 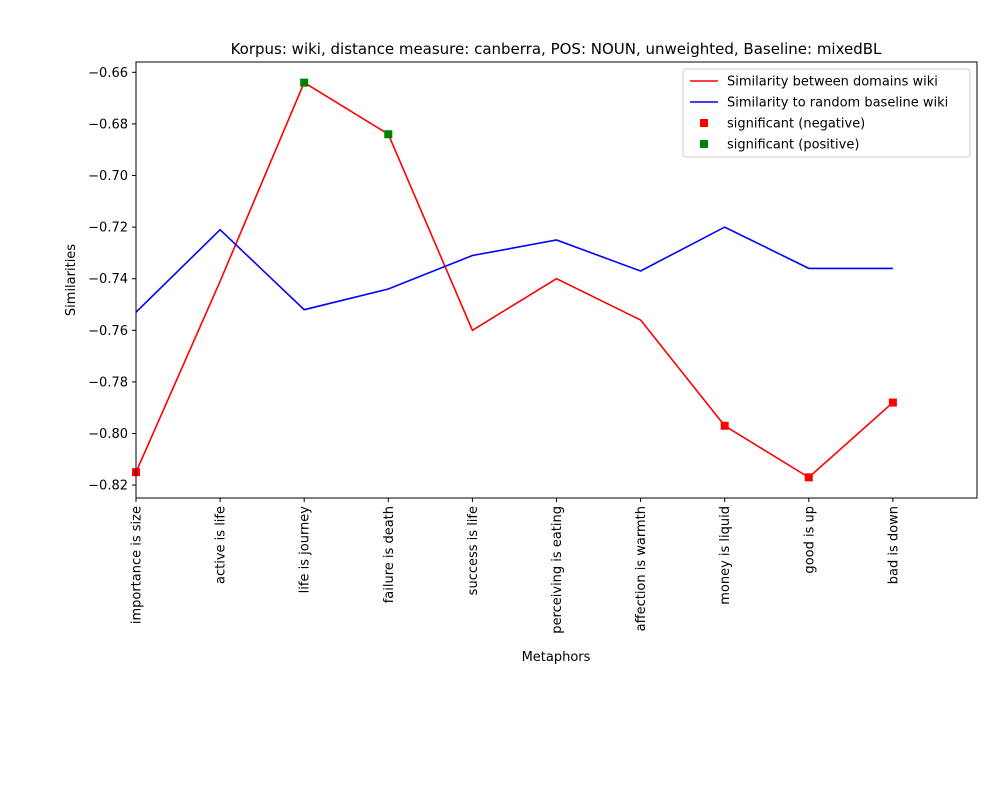 I want to click on legend-frame, so click(x=826, y=113).